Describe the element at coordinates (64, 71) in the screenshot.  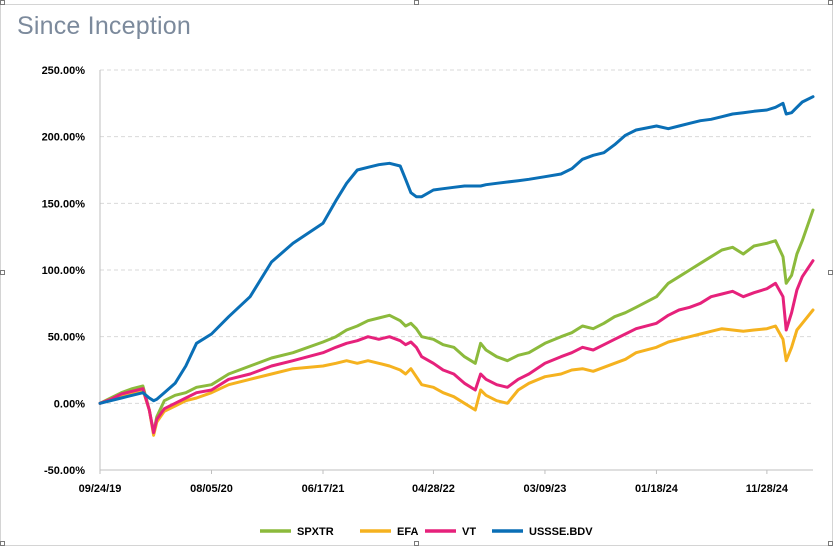
I see `y-tick-label: 250.00%` at that location.